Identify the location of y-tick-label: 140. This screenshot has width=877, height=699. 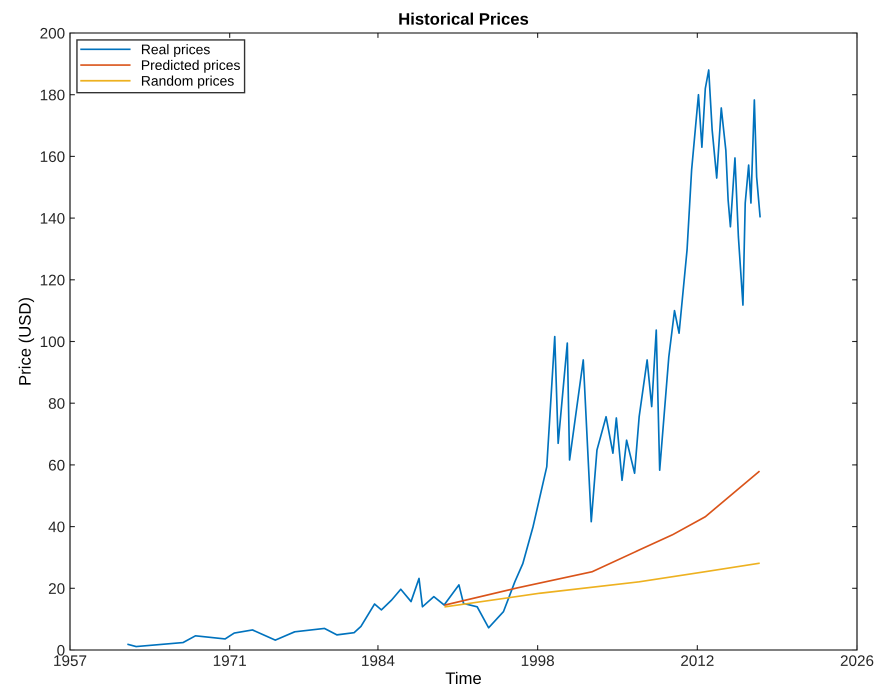
(52, 218).